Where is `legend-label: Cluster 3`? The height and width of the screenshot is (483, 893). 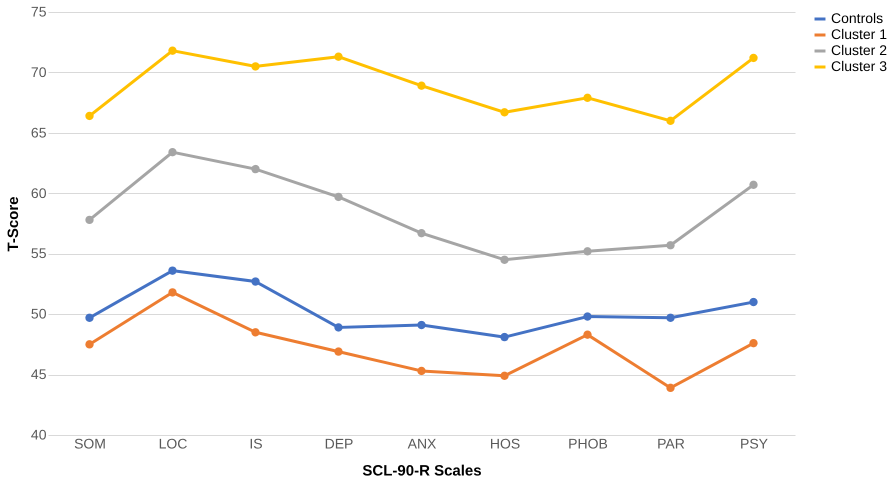 legend-label: Cluster 3 is located at coordinates (859, 66).